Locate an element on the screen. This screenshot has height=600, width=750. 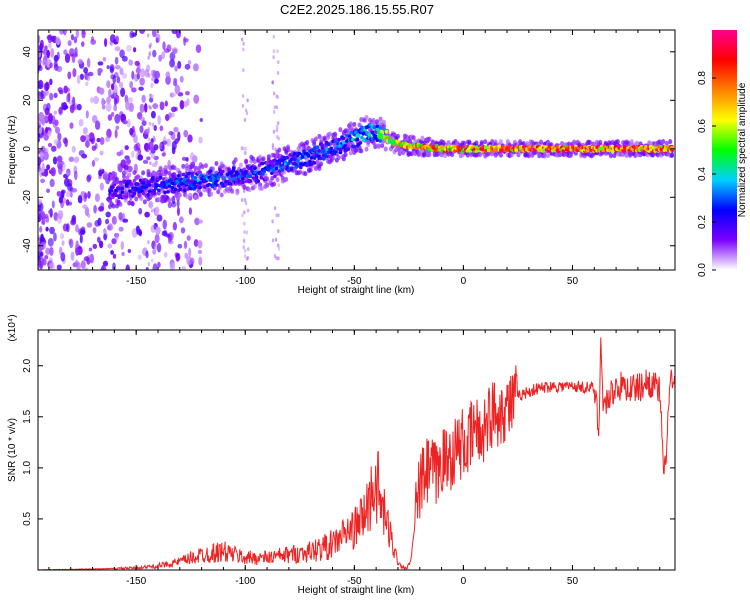
colorbar-label: Normalized spectral amplitude is located at coordinates (742, 149).